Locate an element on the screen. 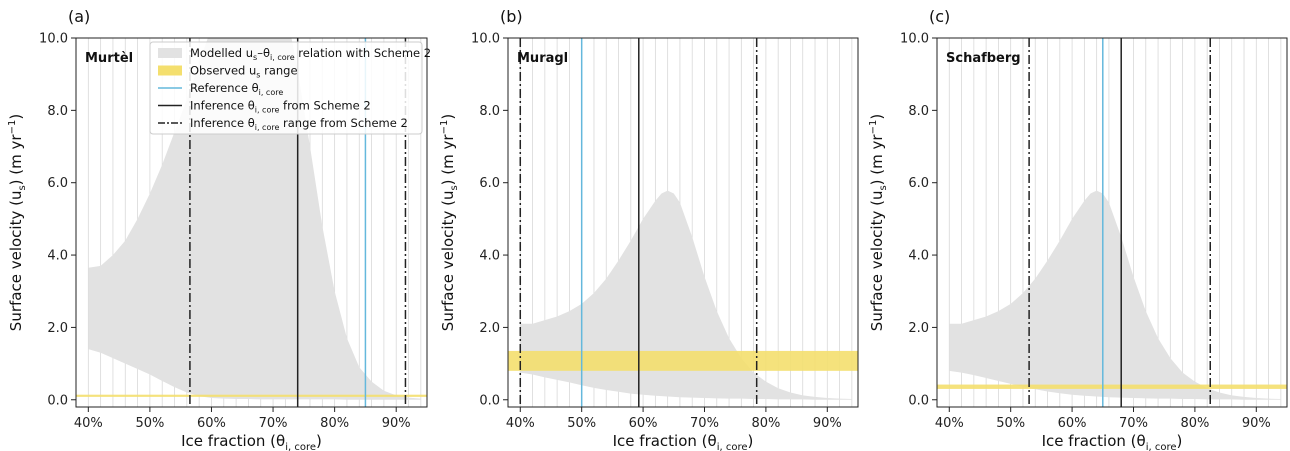 This screenshot has height=451, width=1290. legend-key-band is located at coordinates (170, 53).